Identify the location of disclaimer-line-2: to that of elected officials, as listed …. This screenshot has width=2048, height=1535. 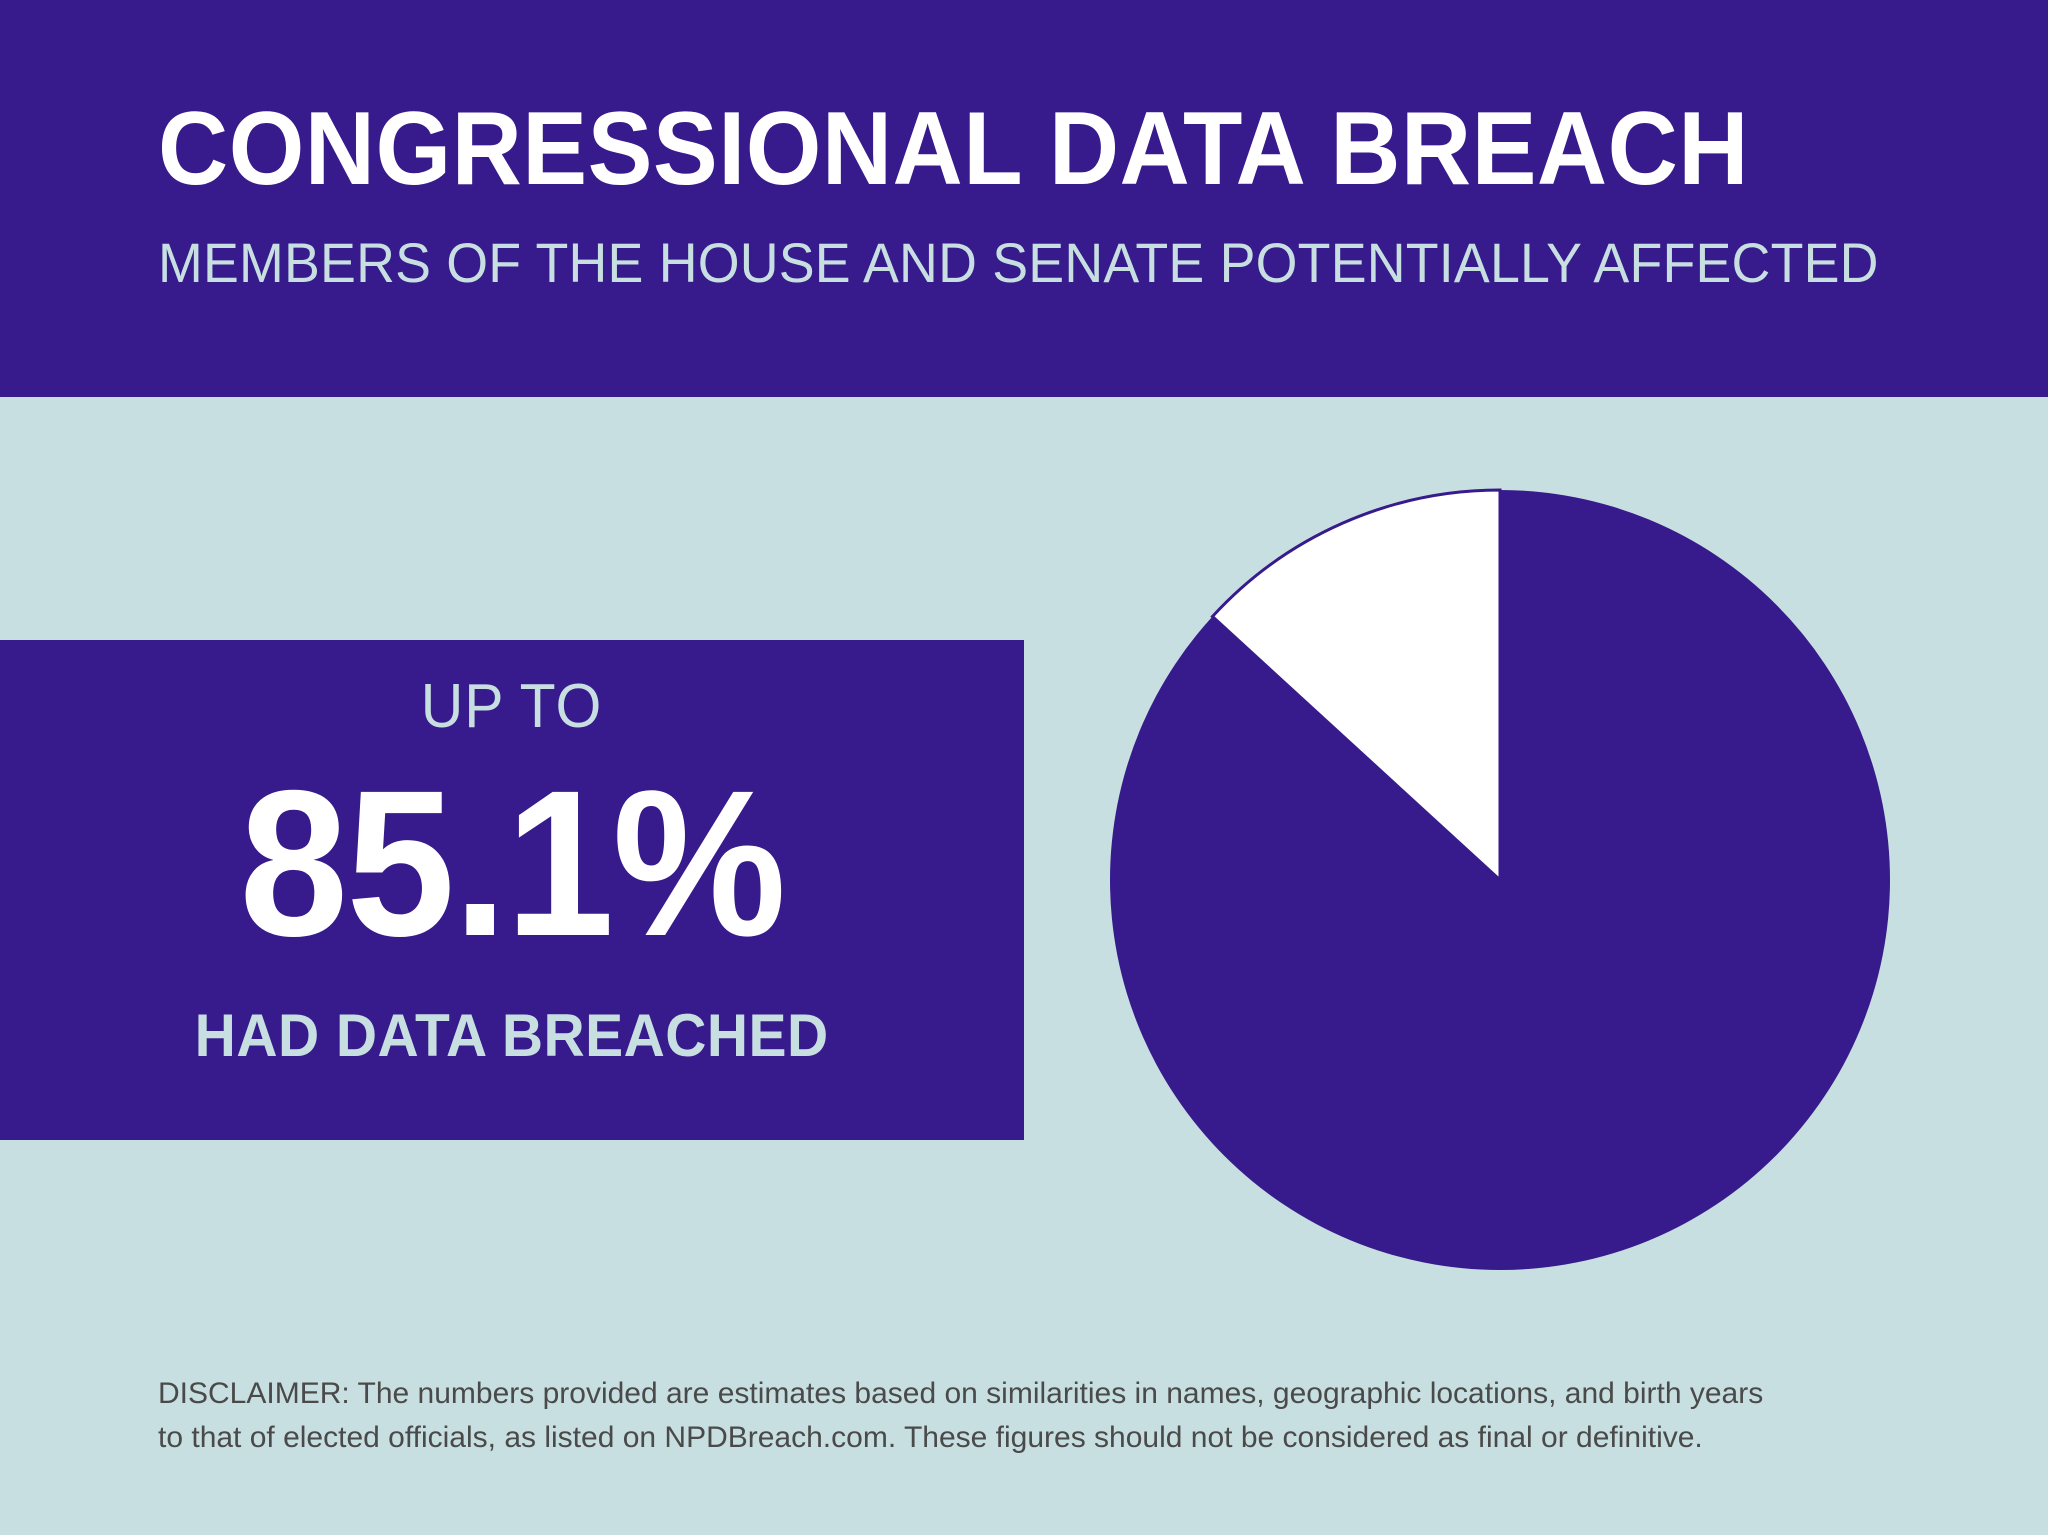
(930, 1437).